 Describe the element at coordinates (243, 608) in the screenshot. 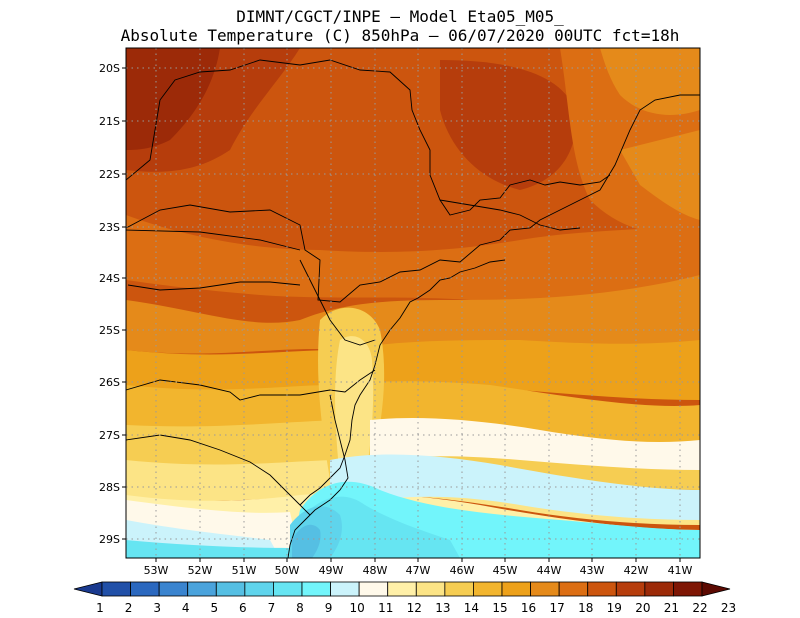

I see `colorbar-label: 6` at that location.